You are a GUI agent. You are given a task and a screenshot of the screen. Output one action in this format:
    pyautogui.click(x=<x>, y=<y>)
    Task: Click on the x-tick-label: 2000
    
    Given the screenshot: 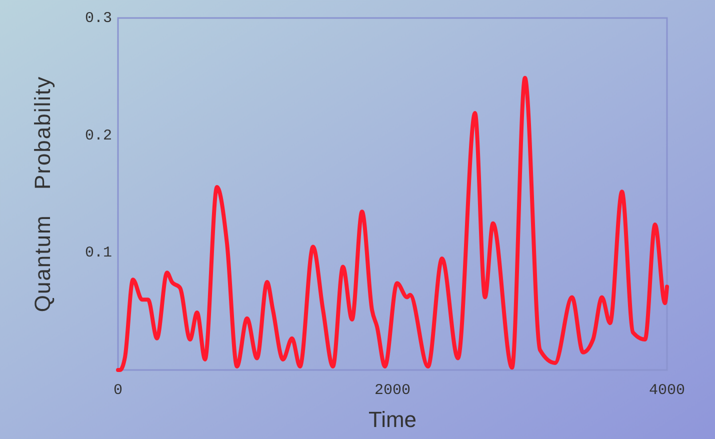 What is the action you would take?
    pyautogui.click(x=392, y=390)
    